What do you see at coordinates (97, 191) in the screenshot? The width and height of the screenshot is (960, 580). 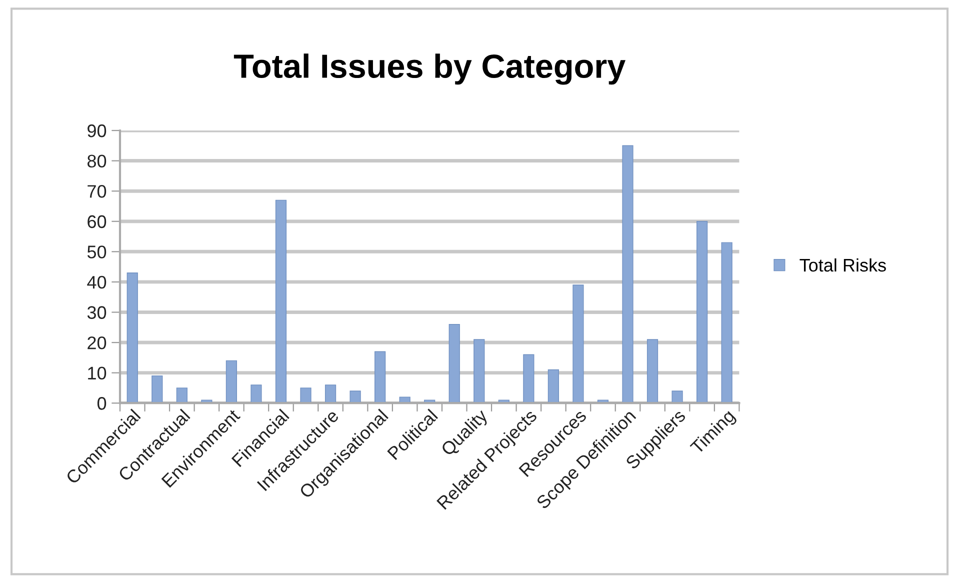 I see `y-tick-label: 70` at bounding box center [97, 191].